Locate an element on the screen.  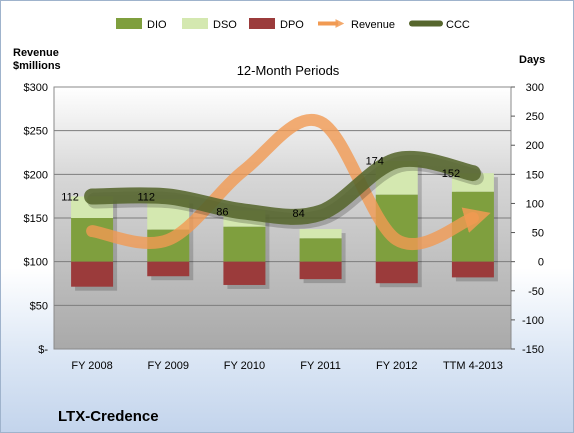
x-tick-label: FY 2009 is located at coordinates (168, 366).